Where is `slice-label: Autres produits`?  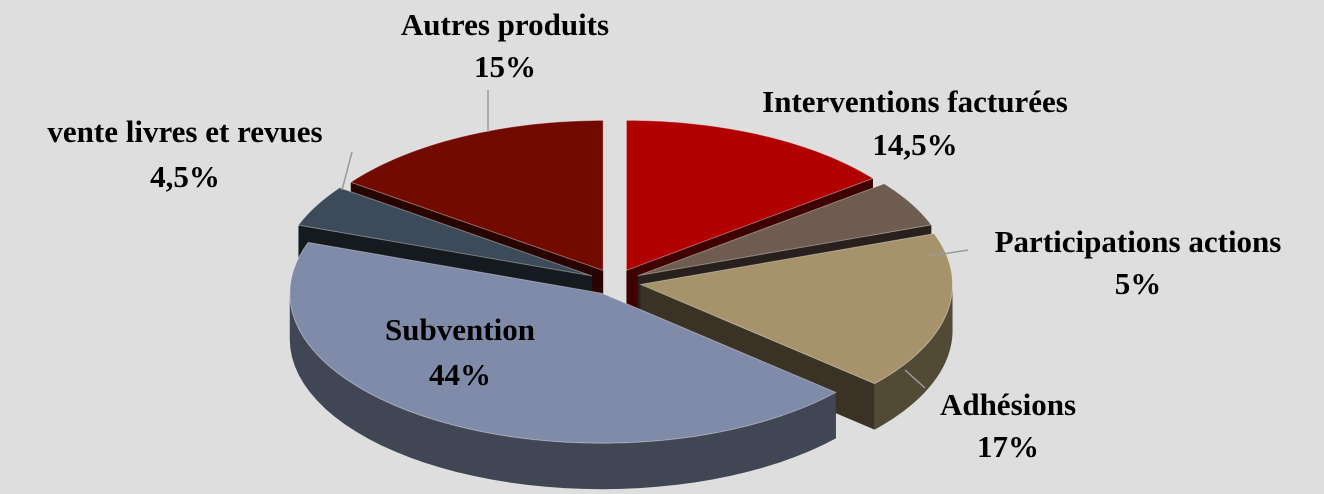
slice-label: Autres produits is located at coordinates (505, 24).